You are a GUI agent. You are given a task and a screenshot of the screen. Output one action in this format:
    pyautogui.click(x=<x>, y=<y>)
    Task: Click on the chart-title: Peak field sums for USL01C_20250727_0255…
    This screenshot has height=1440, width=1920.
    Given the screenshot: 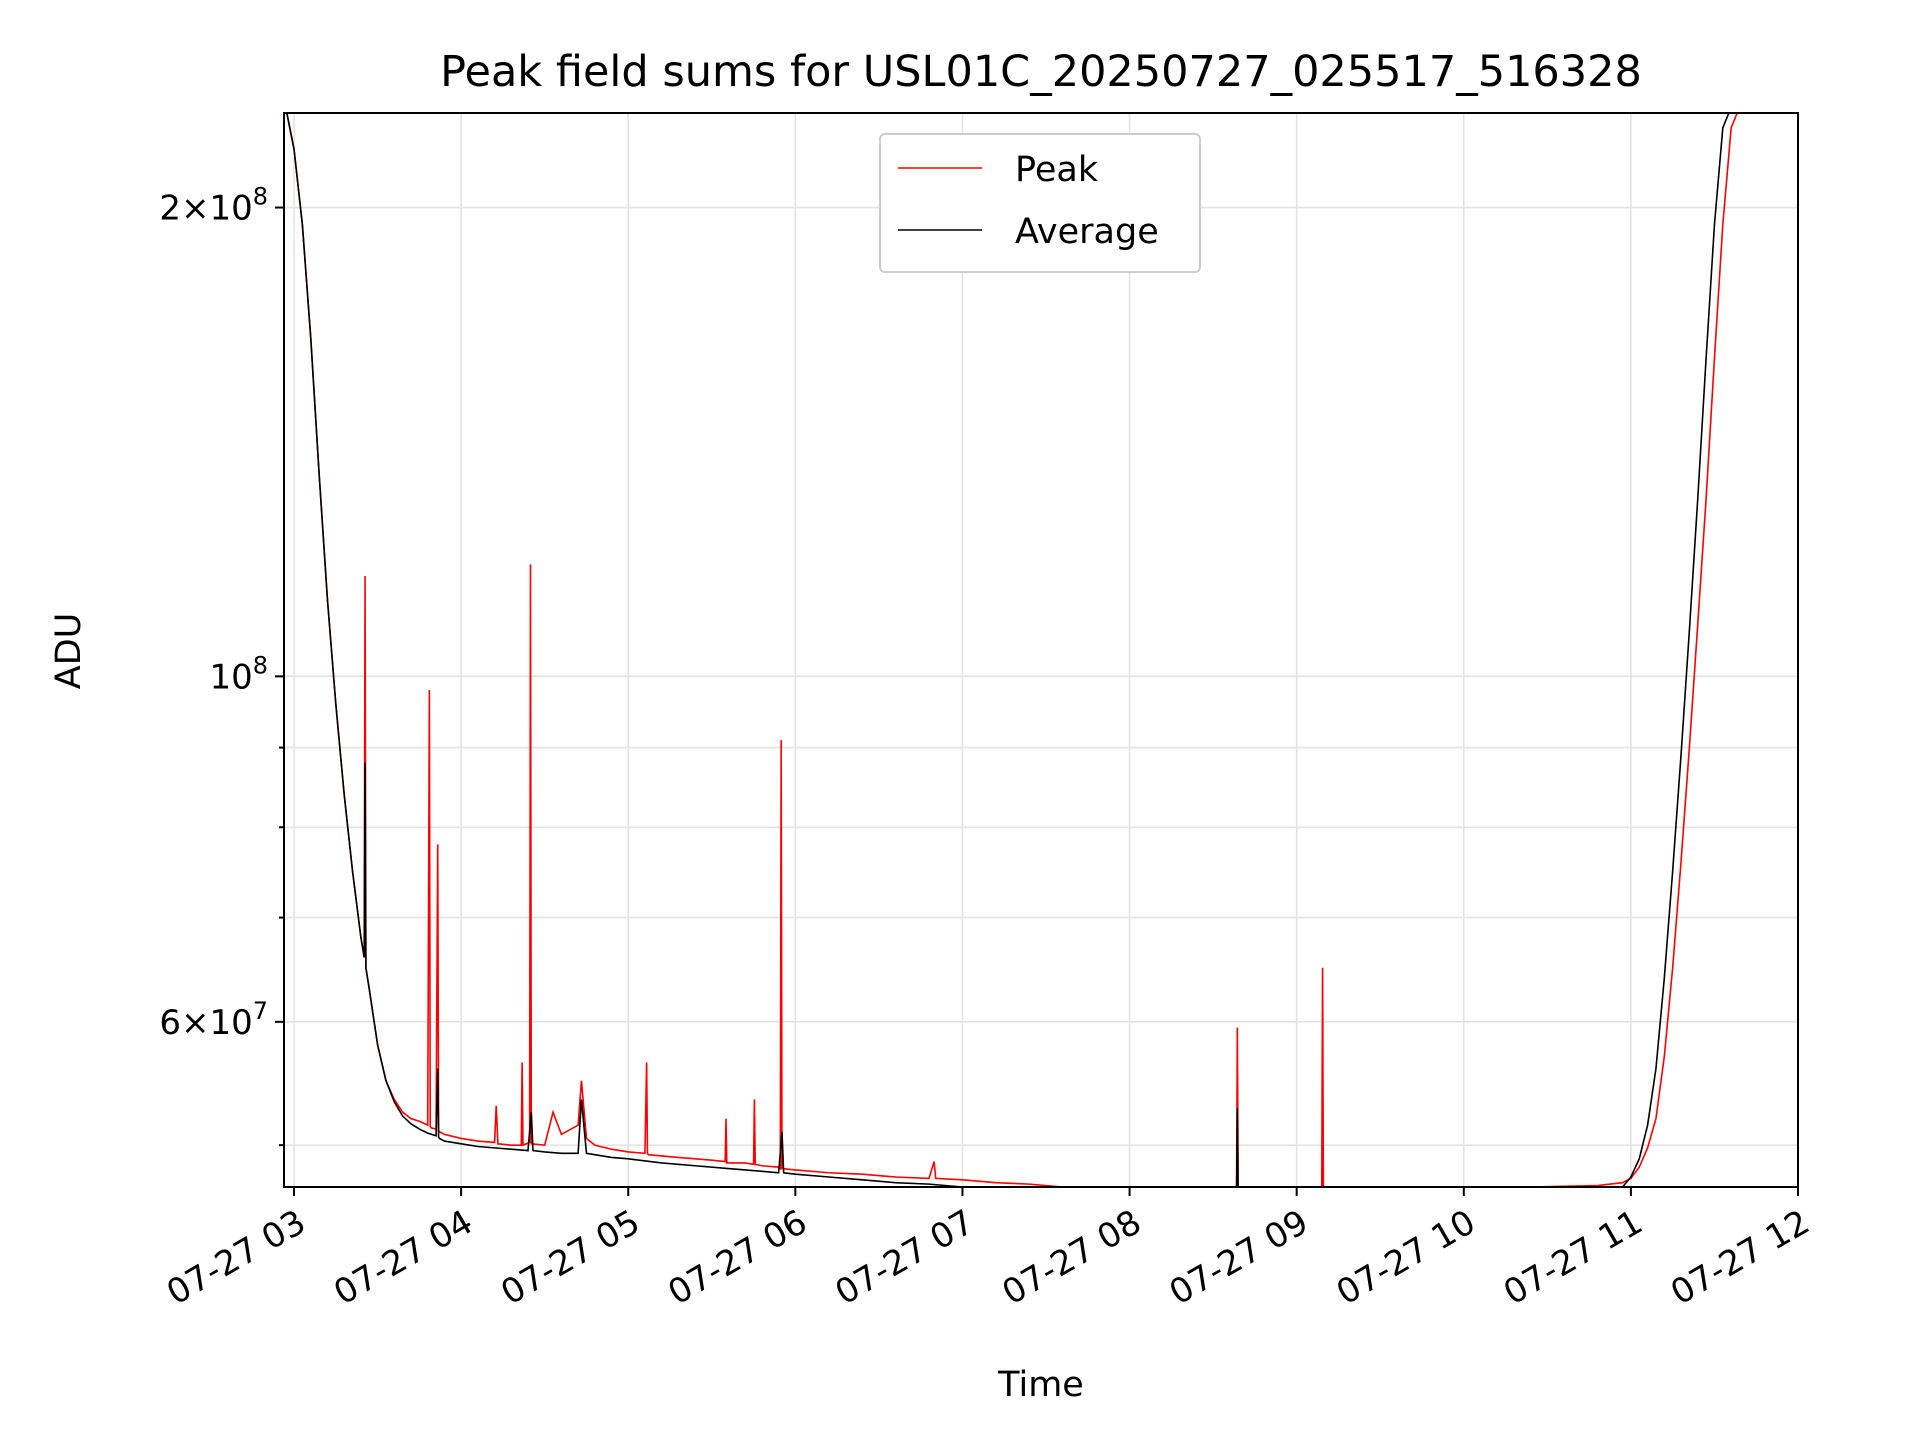 What is the action you would take?
    pyautogui.click(x=1041, y=72)
    